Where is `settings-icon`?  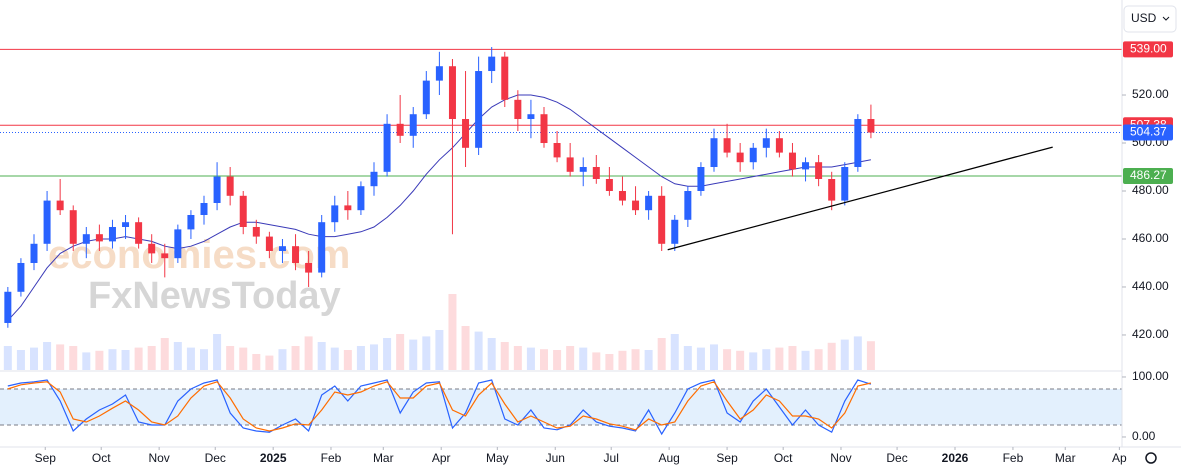 settings-icon is located at coordinates (1151, 458).